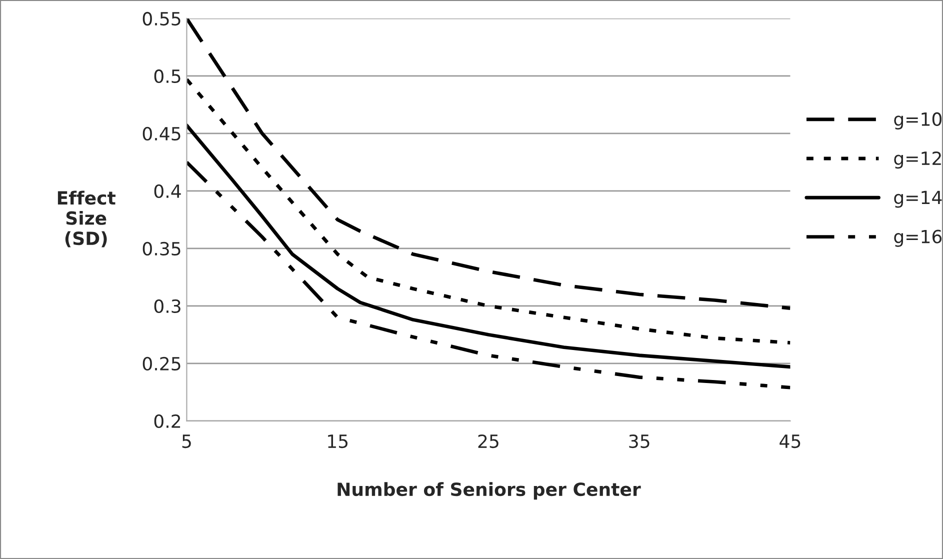  Describe the element at coordinates (161, 363) in the screenshot. I see `y-tick-label: 0.25` at that location.